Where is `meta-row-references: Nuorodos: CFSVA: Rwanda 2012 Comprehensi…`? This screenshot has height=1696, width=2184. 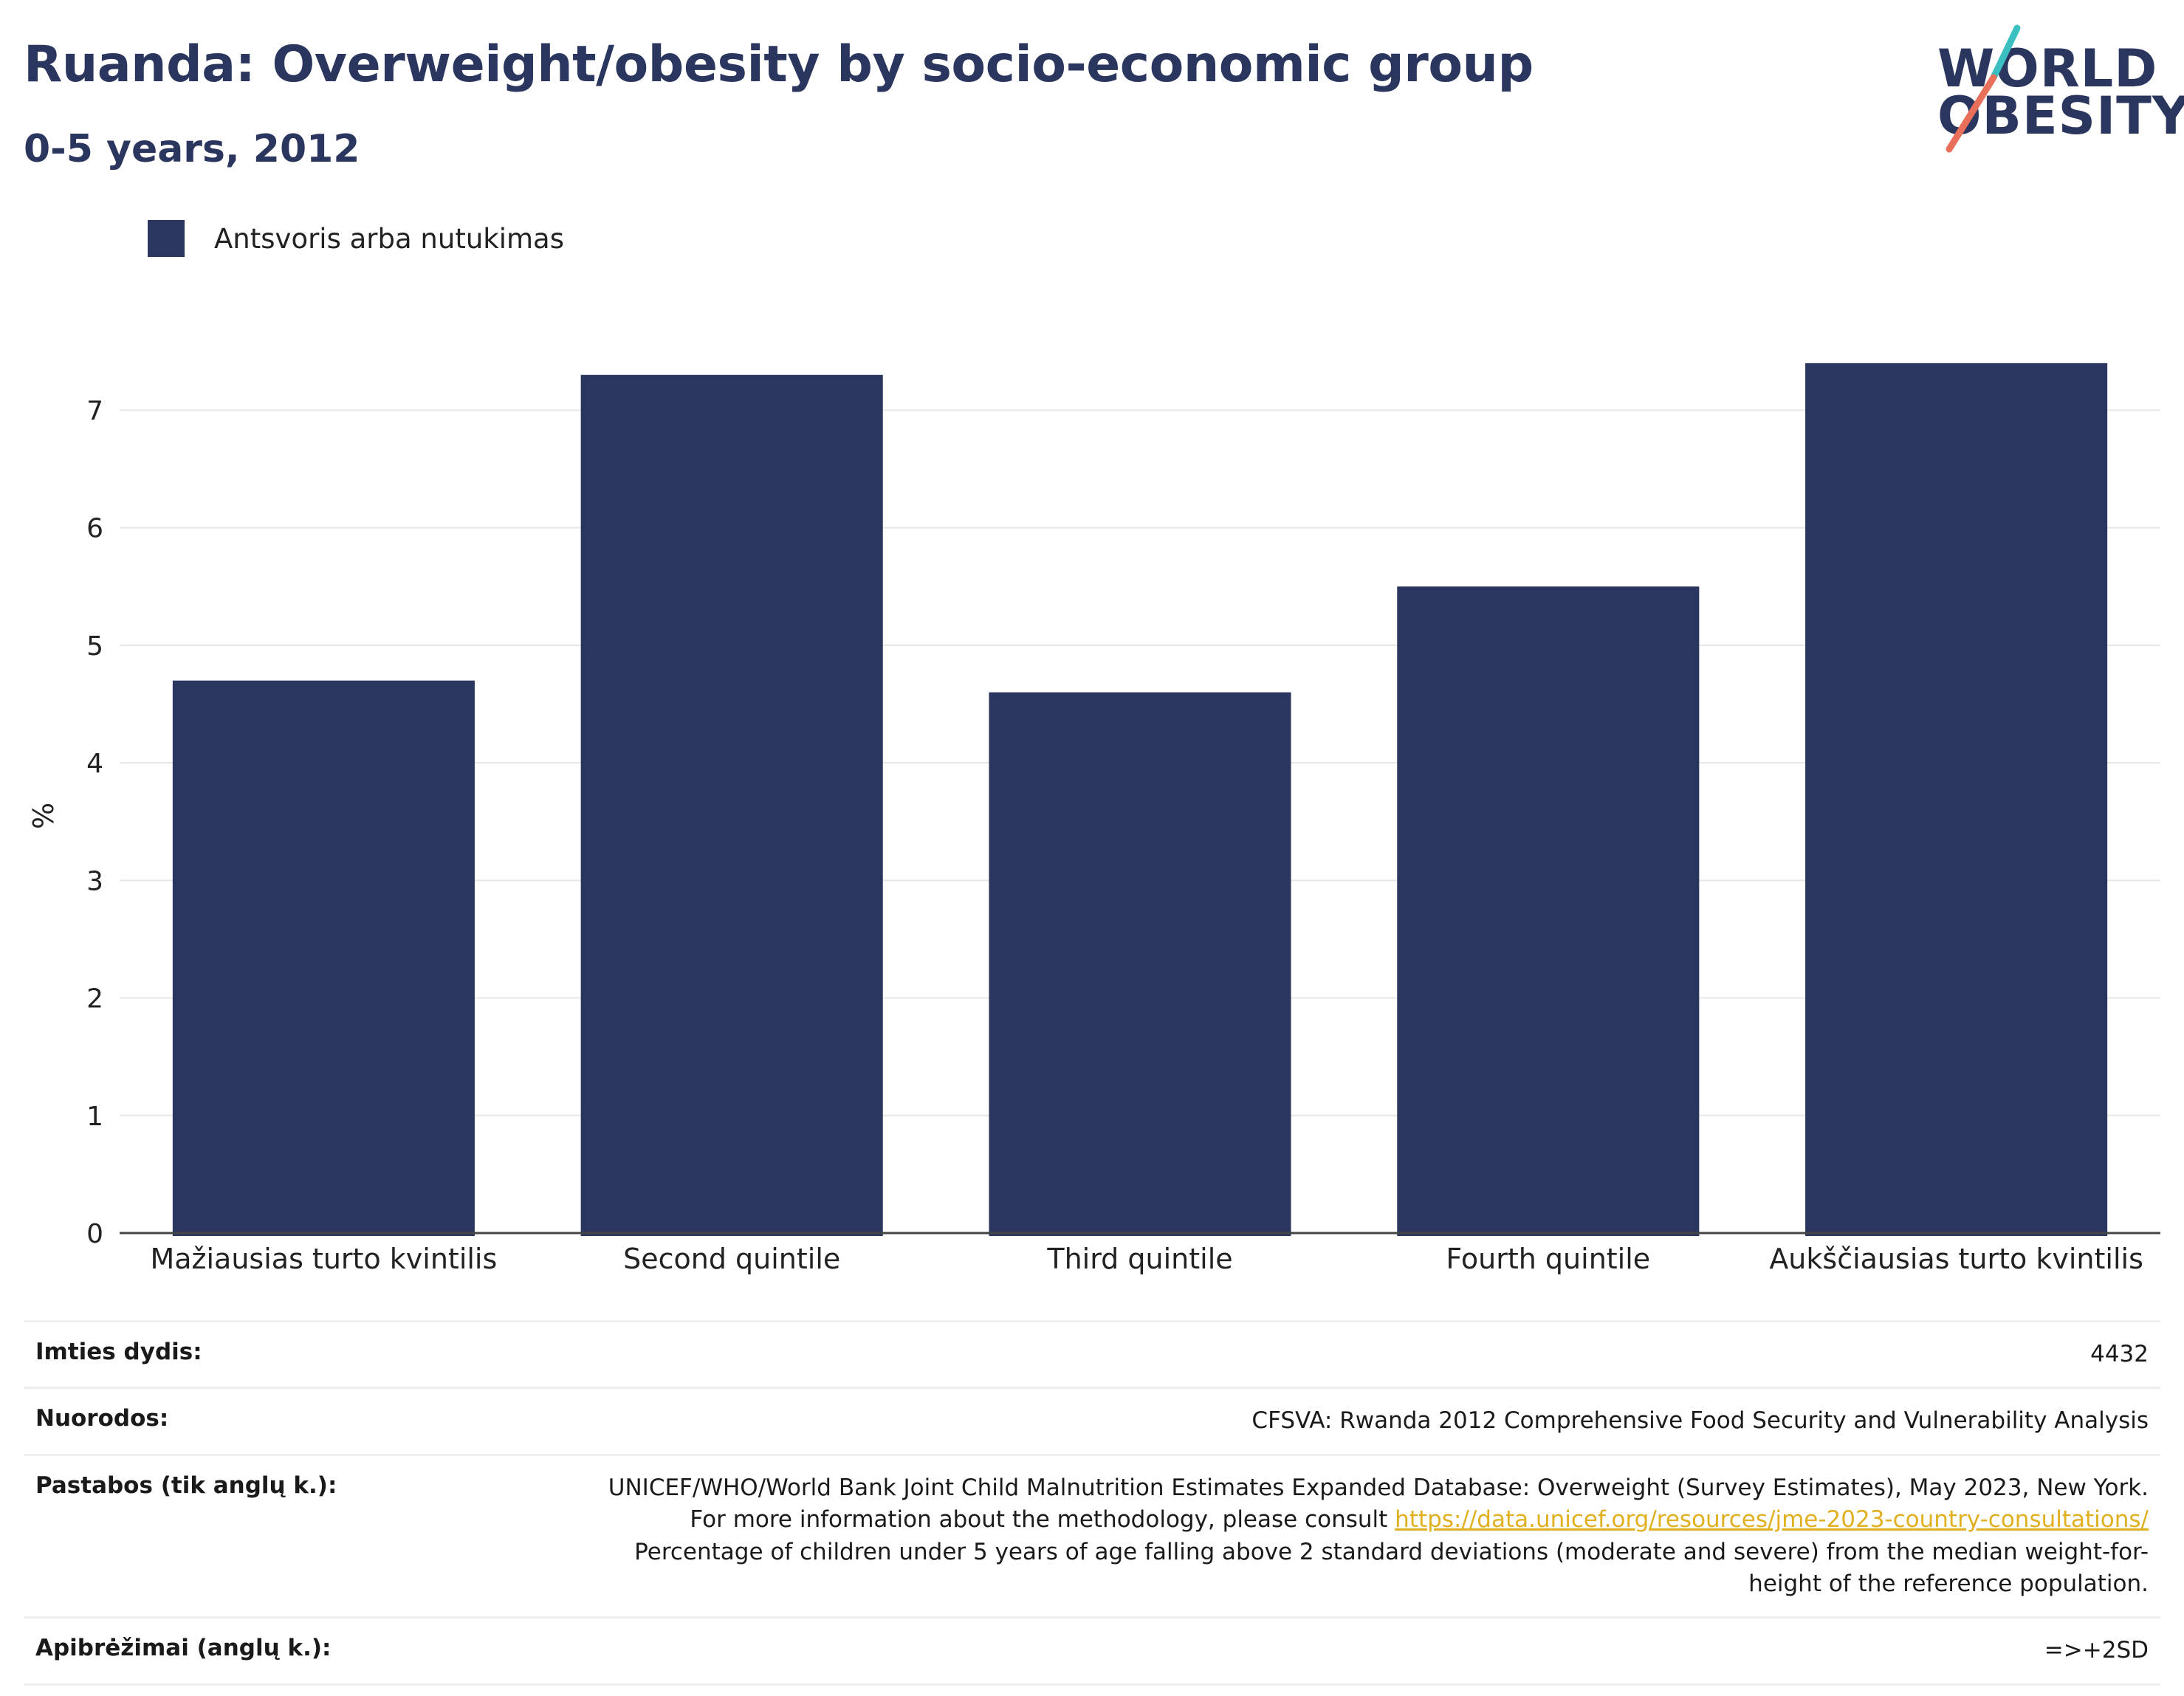 meta-row-references: Nuorodos: CFSVA: Rwanda 2012 Comprehensi… is located at coordinates (1092, 1420).